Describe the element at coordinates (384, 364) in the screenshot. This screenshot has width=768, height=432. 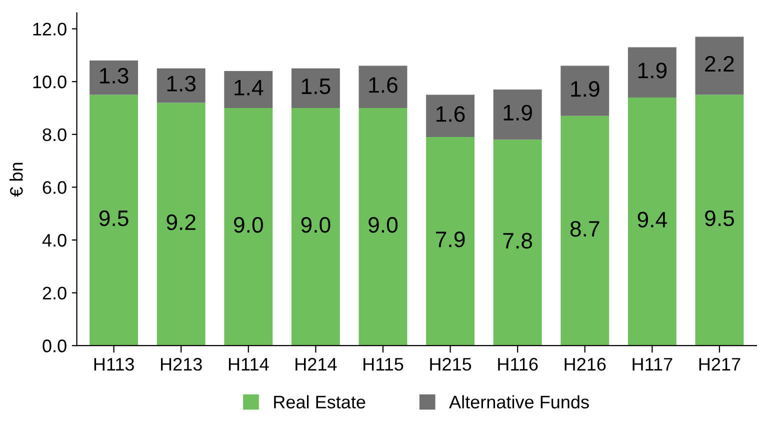
I see `x-tick-label: H115` at that location.